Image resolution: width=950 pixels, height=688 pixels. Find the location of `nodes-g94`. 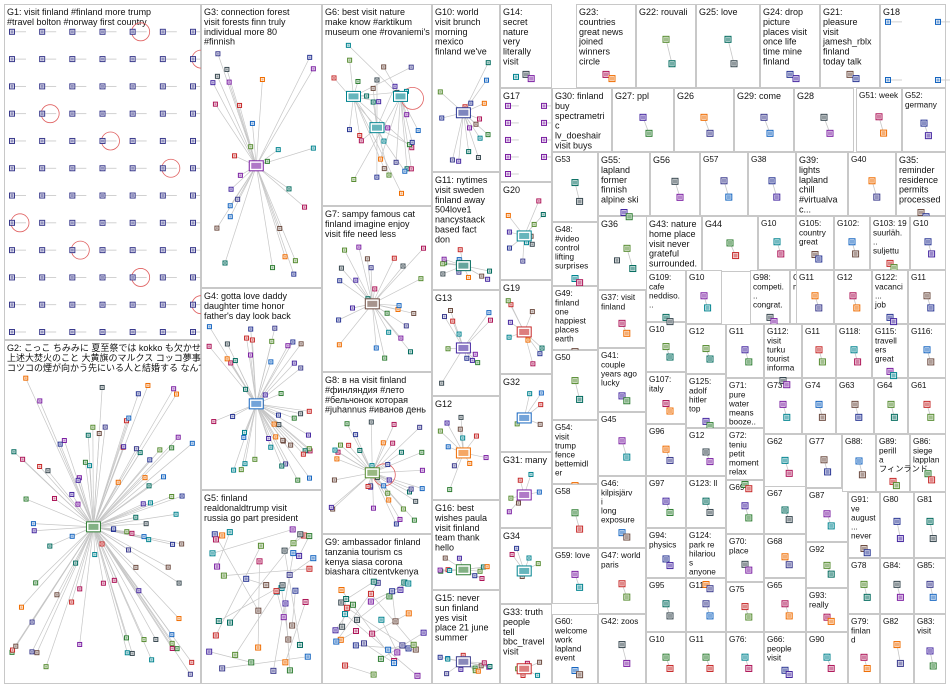

nodes-g94 is located at coordinates (668, 562).